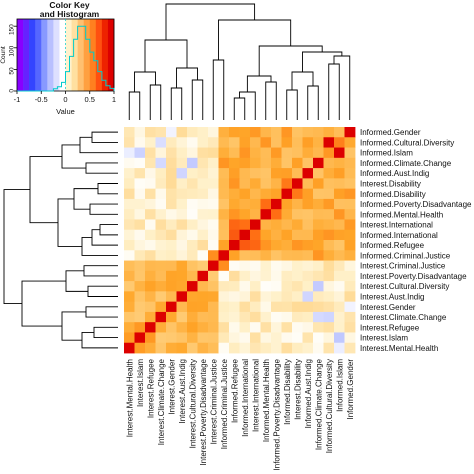 The height and width of the screenshot is (474, 474). What do you see at coordinates (87, 55) in the screenshot?
I see `color-key-swatch` at bounding box center [87, 55].